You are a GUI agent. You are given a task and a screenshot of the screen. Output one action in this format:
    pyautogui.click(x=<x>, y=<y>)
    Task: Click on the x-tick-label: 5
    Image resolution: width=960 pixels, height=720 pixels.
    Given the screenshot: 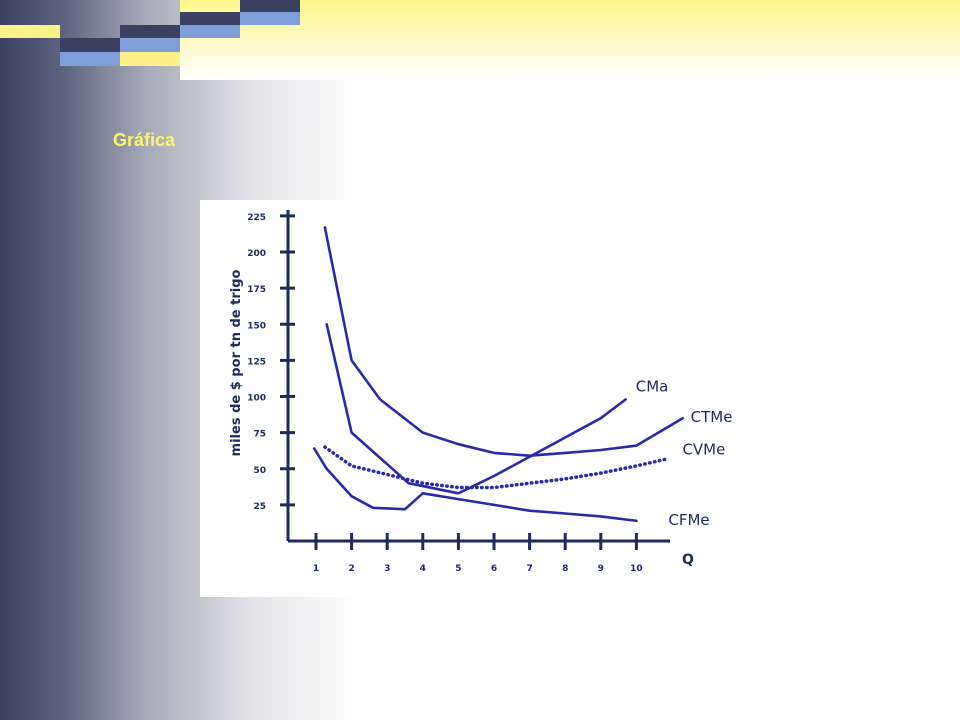 What is the action you would take?
    pyautogui.click(x=458, y=569)
    